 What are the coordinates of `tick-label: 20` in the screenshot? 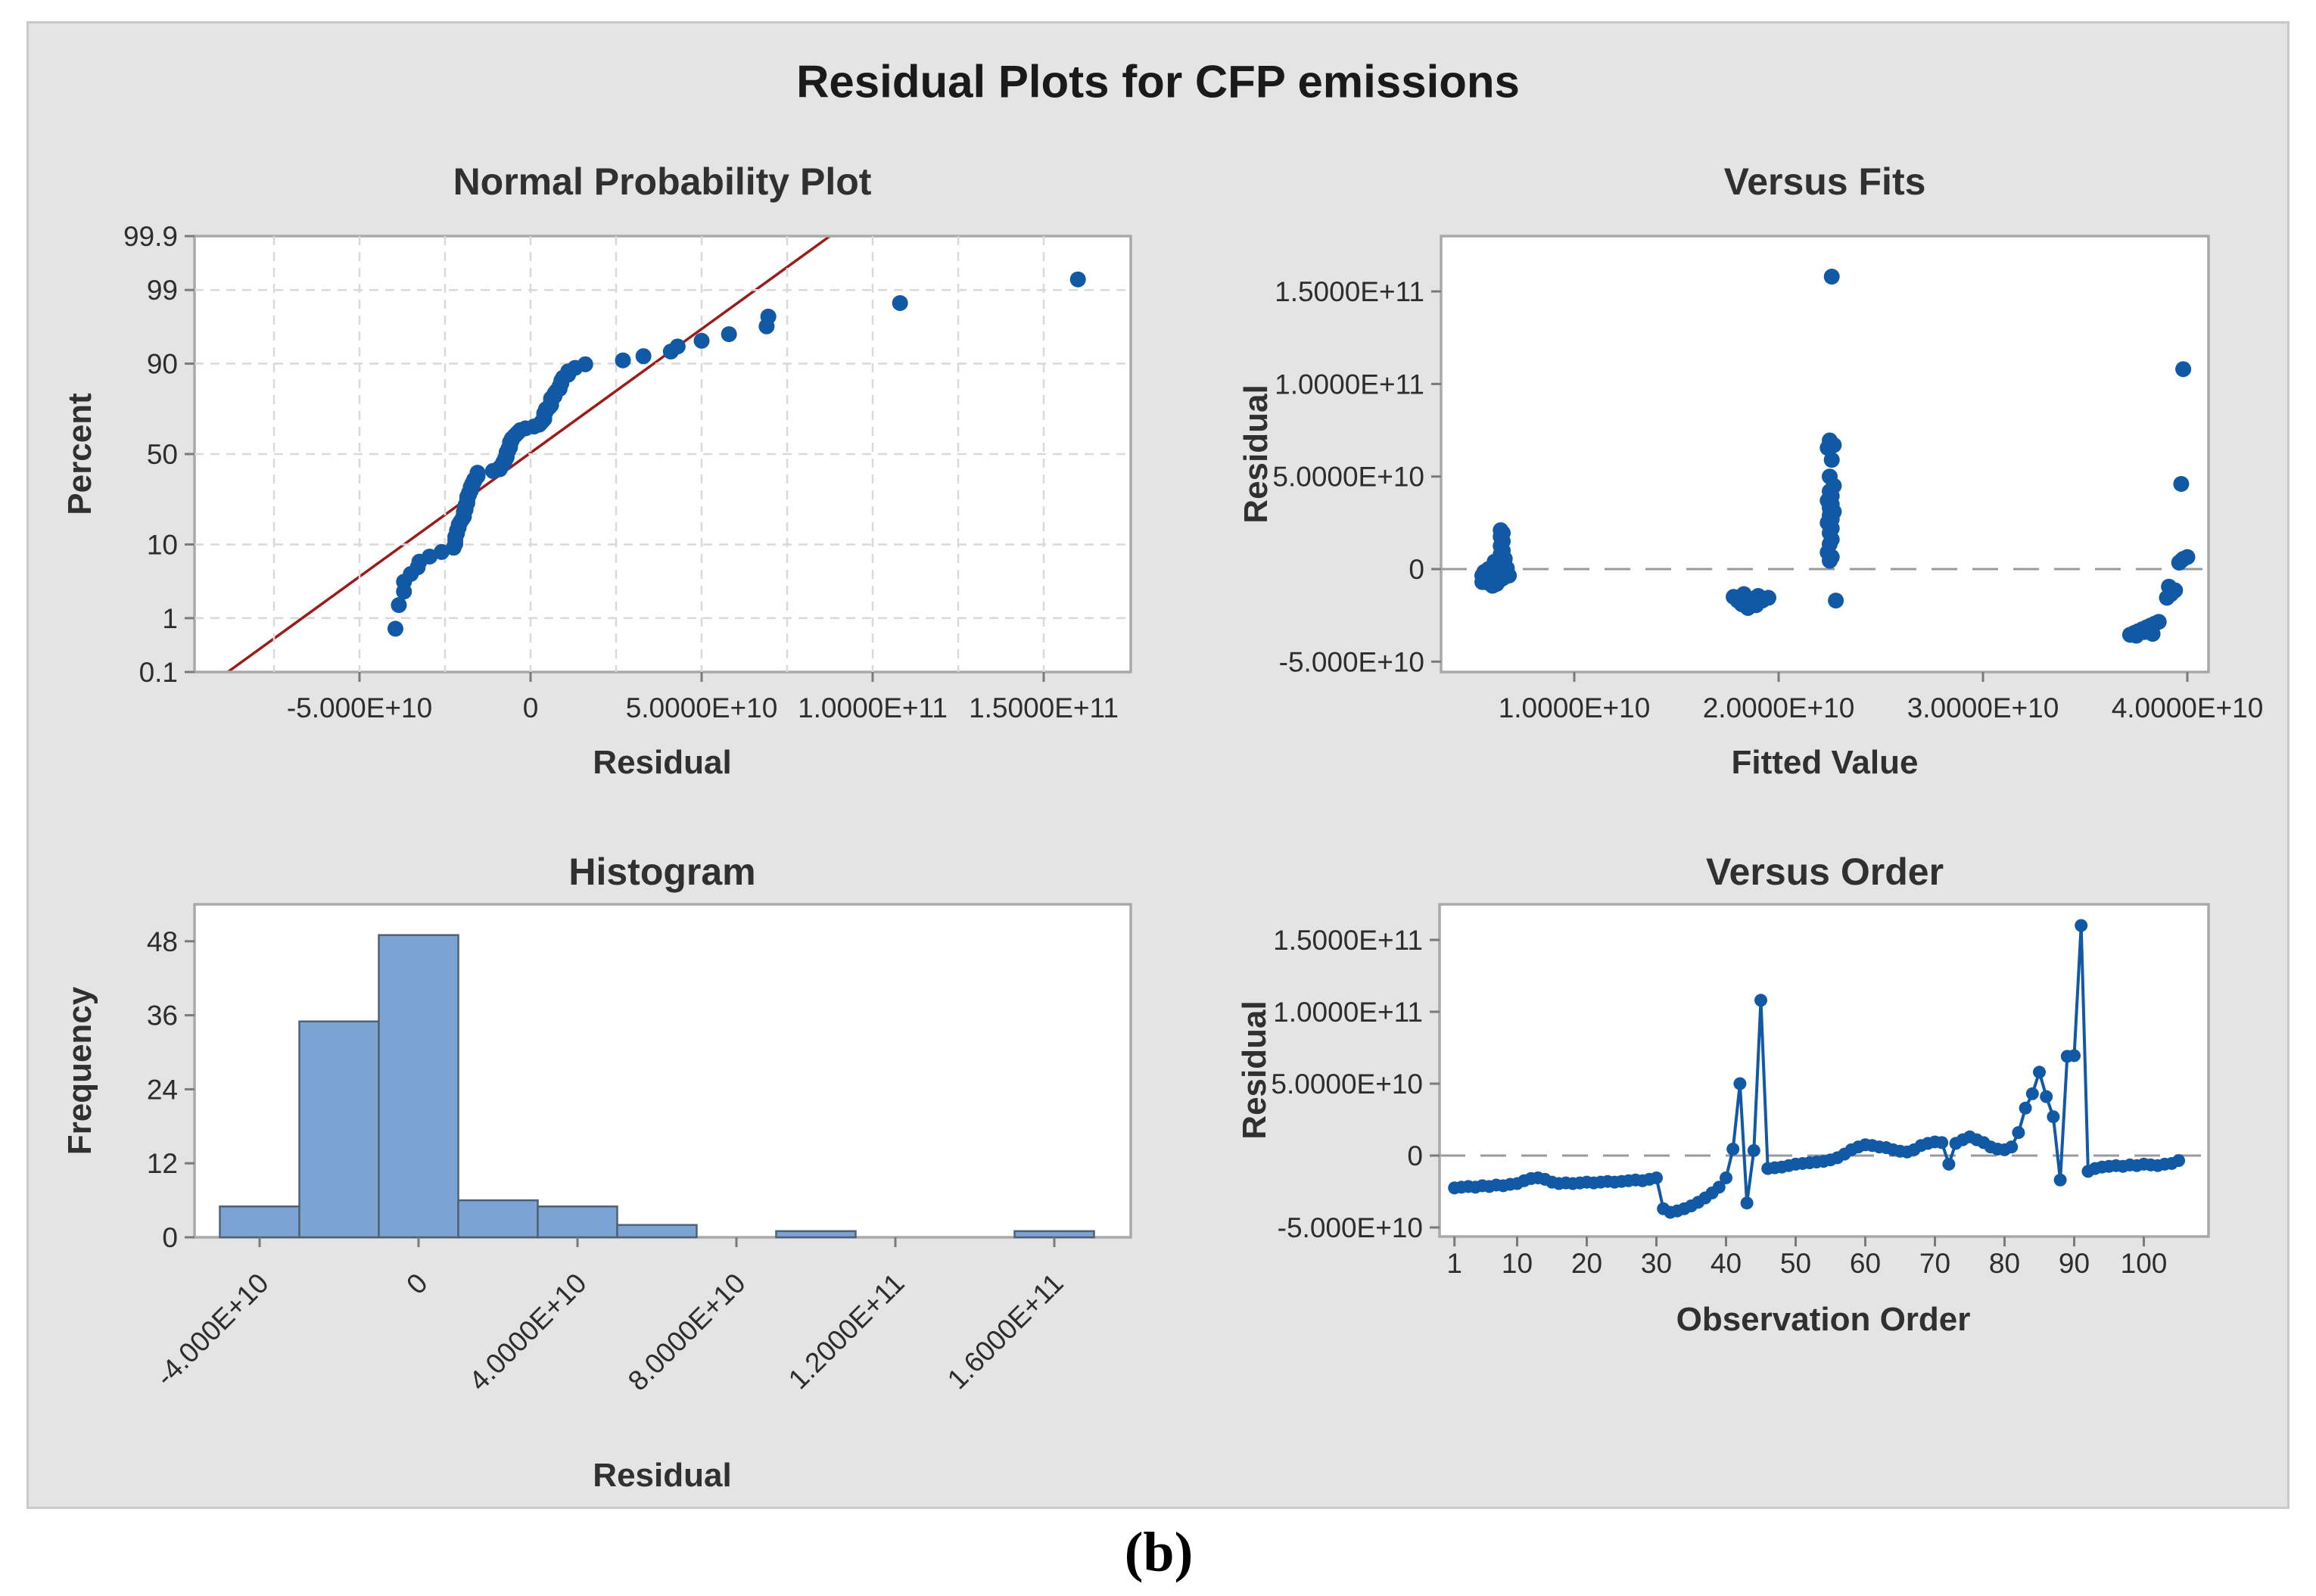 It's located at (1586, 1263).